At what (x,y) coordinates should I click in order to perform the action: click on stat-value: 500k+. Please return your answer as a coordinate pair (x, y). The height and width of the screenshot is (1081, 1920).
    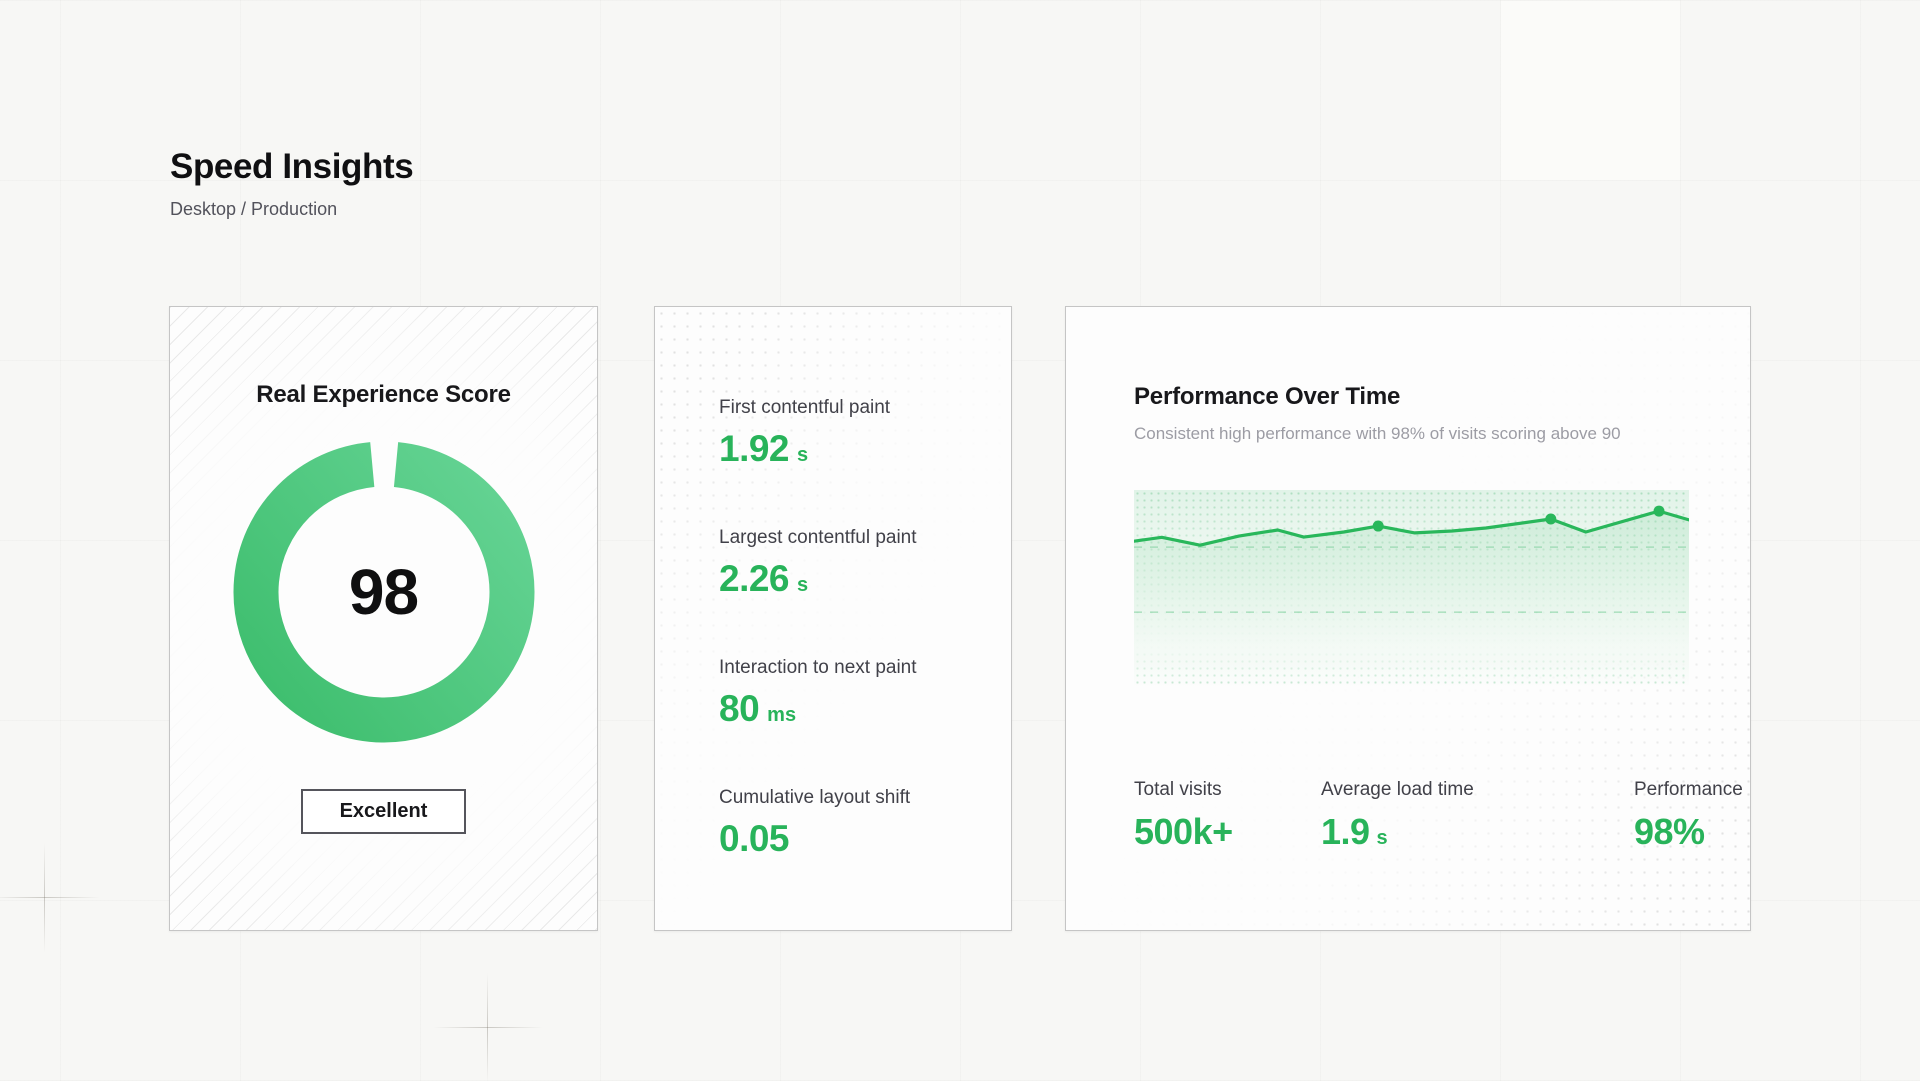
    Looking at the image, I should click on (1183, 831).